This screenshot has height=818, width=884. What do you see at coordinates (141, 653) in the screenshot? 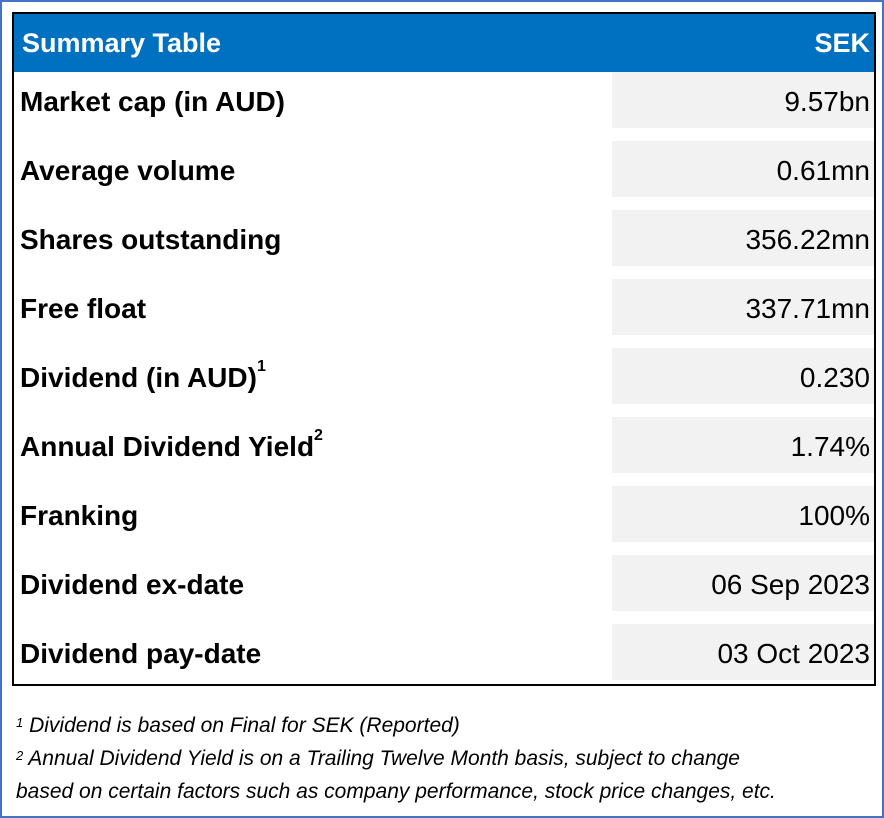
I see `row-label: Dividend pay-date` at bounding box center [141, 653].